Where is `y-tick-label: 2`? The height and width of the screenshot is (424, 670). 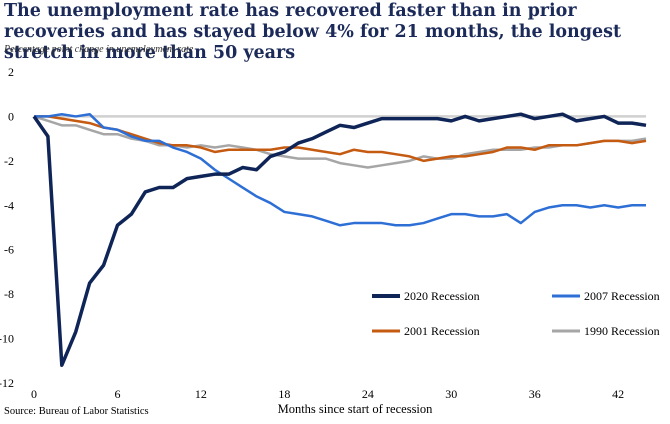 y-tick-label: 2 is located at coordinates (11, 72).